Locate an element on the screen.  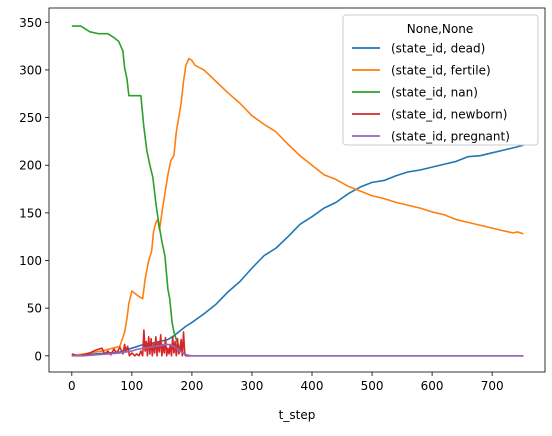
y-axis: 0 50 100 150 200 250 300 350 is located at coordinates (34, 189).